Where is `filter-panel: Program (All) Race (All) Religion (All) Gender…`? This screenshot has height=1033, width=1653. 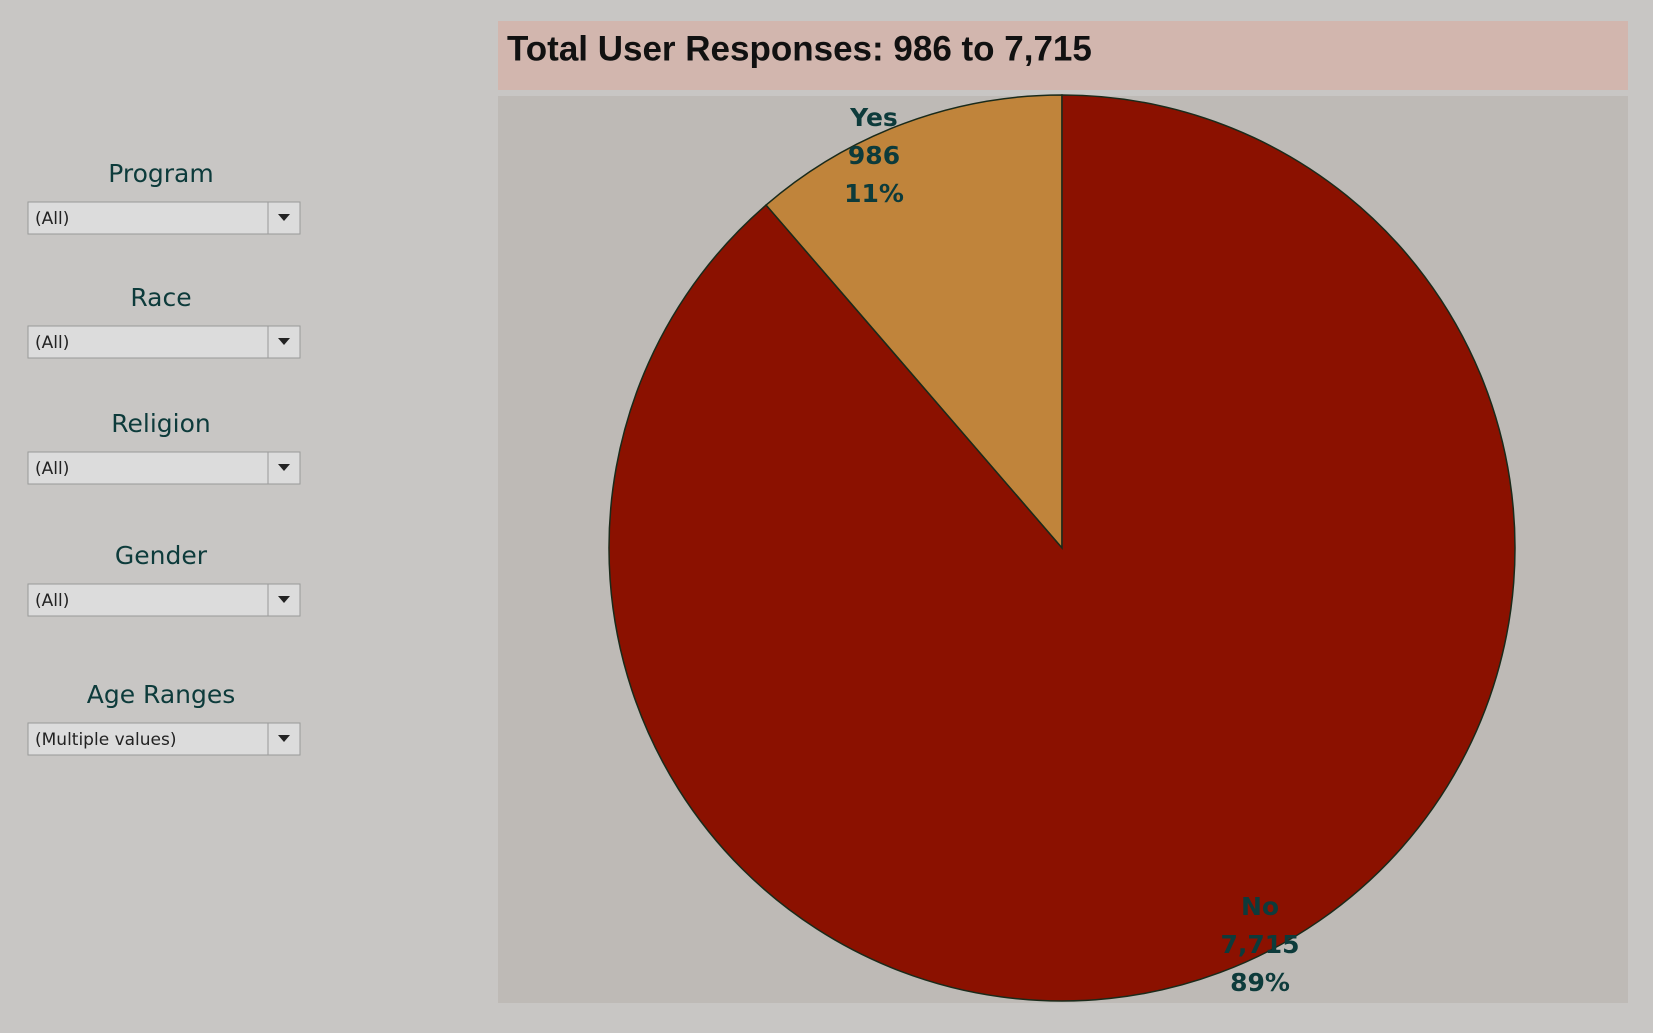
filter-panel: Program (All) Race (All) Religion (All) Gender… is located at coordinates (164, 457).